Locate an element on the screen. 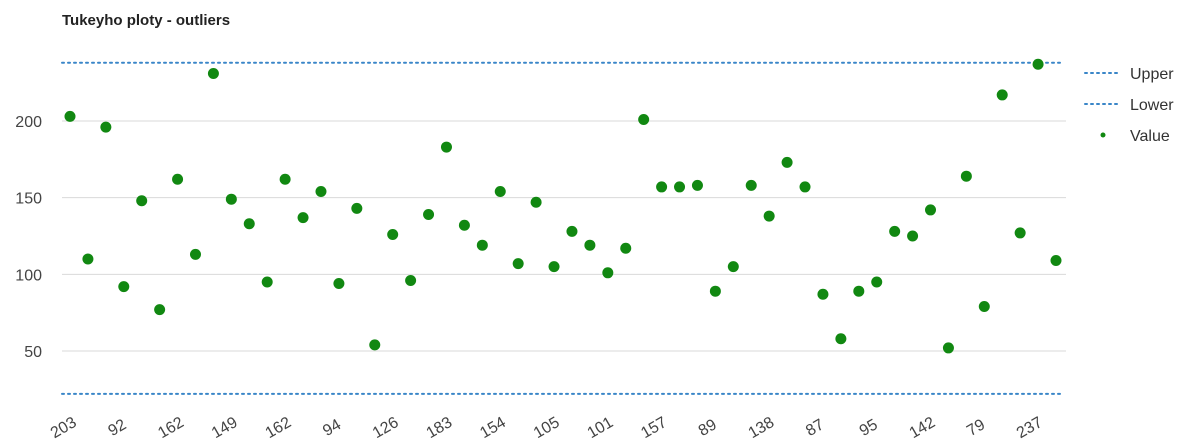 The height and width of the screenshot is (439, 1182). x-tick-label: 92 is located at coordinates (117, 427).